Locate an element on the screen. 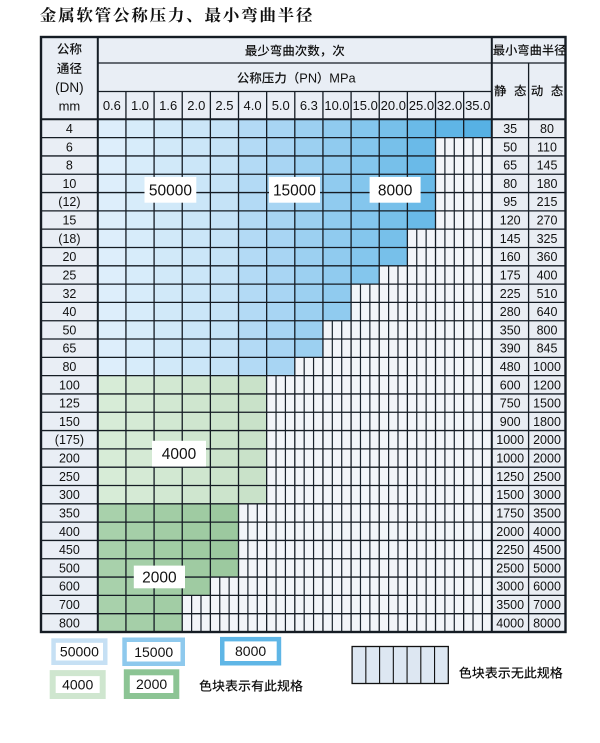 Image resolution: width=600 pixels, height=743 pixels. svg-text: 35 is located at coordinates (510, 129).